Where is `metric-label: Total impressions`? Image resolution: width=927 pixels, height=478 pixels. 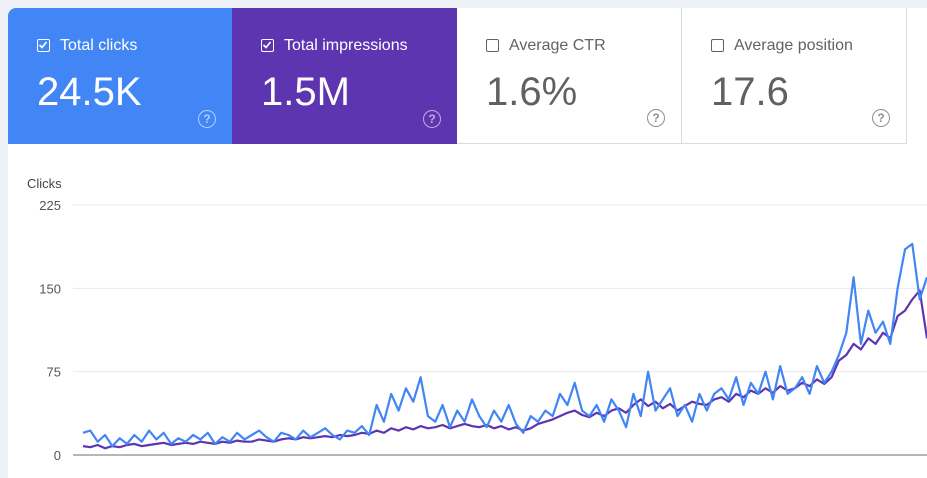 metric-label: Total impressions is located at coordinates (346, 45).